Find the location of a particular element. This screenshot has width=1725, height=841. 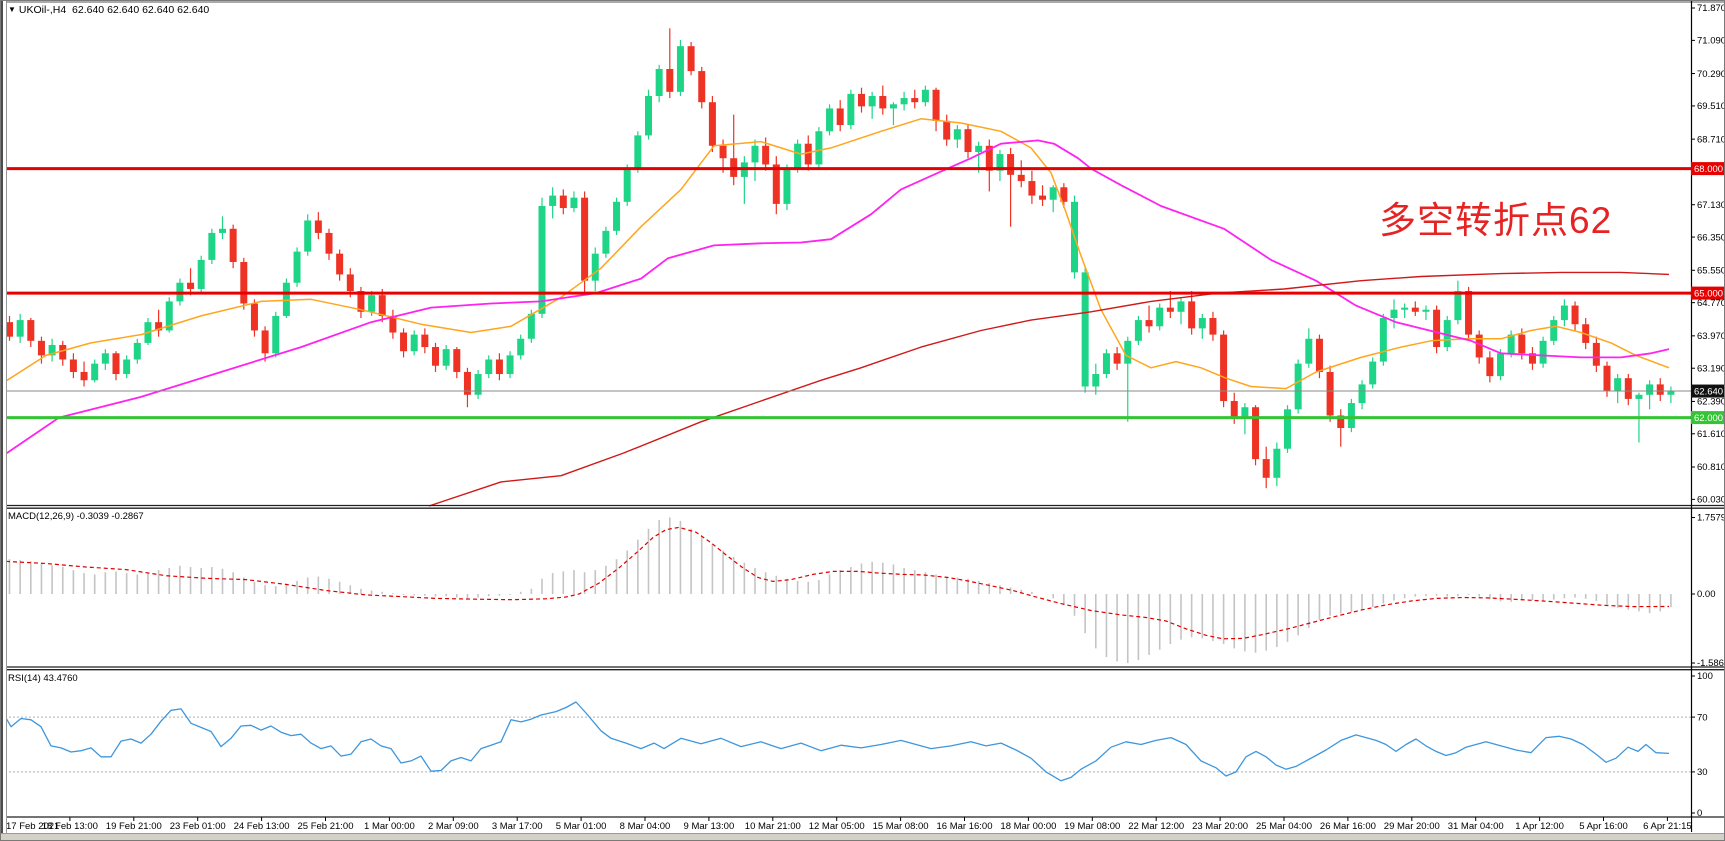

svg-text: 70.290 is located at coordinates (1711, 74).